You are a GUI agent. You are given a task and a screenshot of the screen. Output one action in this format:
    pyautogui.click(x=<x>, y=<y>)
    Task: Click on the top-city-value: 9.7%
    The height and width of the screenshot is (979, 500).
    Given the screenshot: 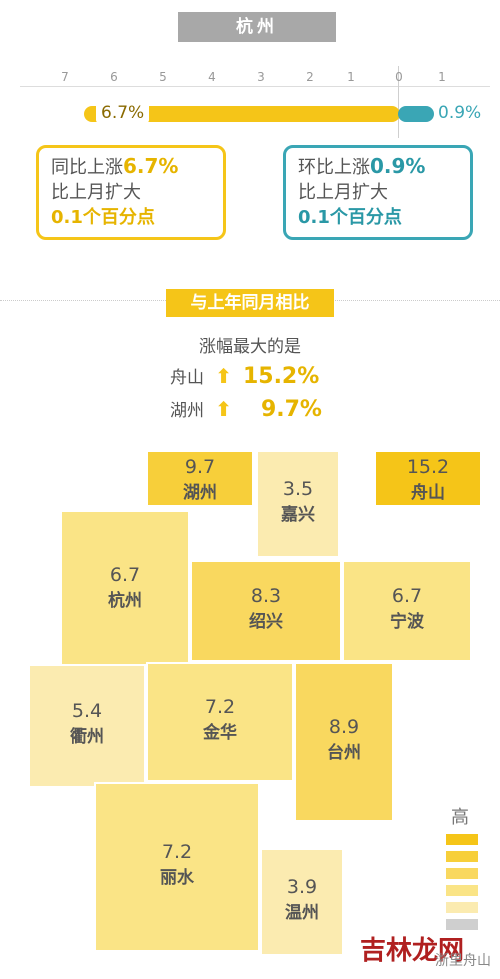 What is the action you would take?
    pyautogui.click(x=291, y=409)
    